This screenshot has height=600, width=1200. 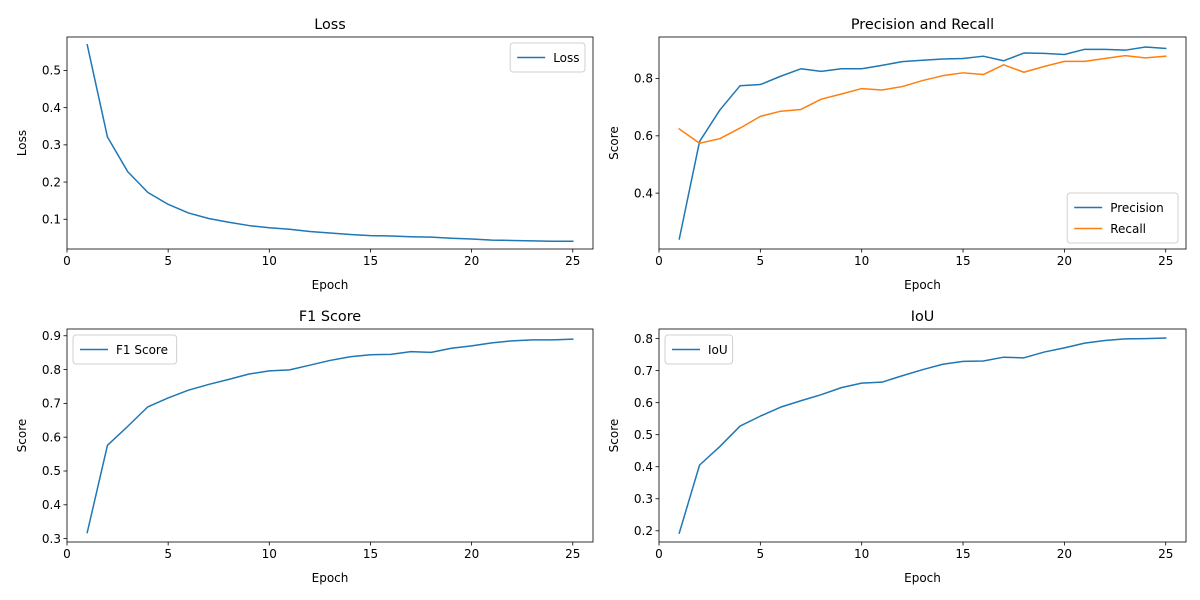 I want to click on legend: Precision Recall, so click(x=1122, y=218).